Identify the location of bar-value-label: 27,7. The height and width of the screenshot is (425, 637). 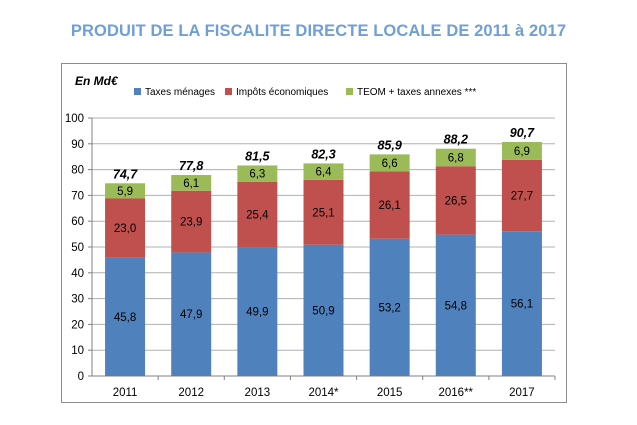
(522, 197).